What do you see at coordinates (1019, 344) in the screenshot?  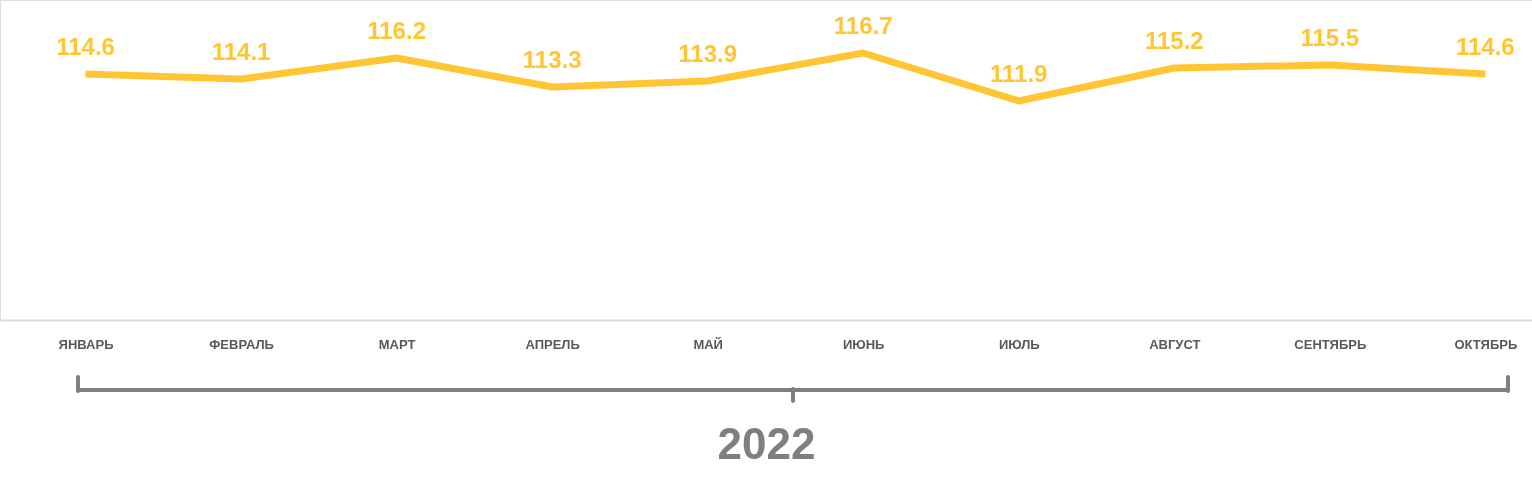 I see `x-tick-label: ИЮЛЬ` at bounding box center [1019, 344].